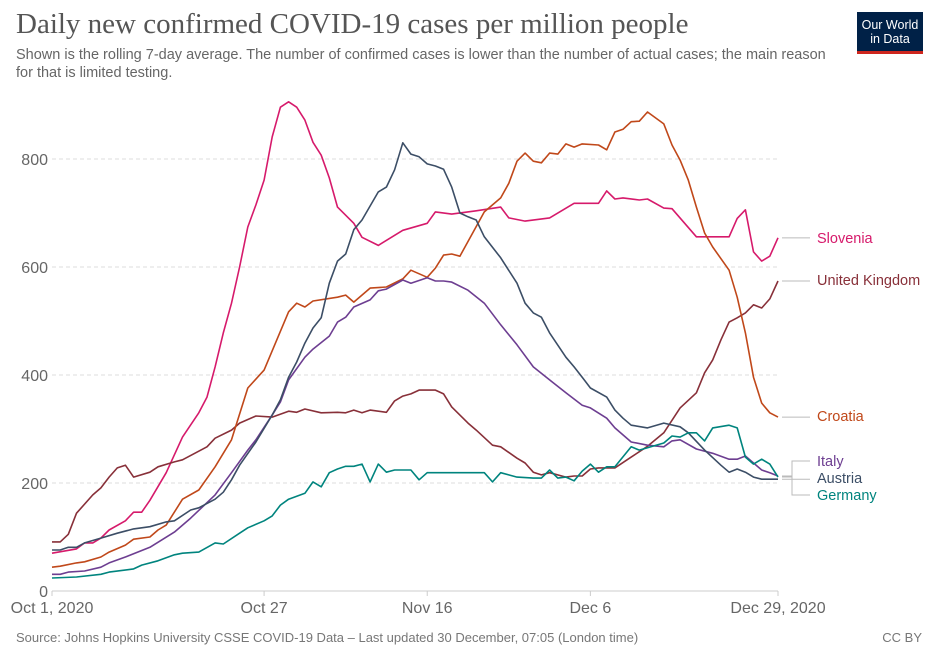 This screenshot has height=663, width=940. What do you see at coordinates (777, 608) in the screenshot?
I see `x-tick-label: Dec 29, 2020` at bounding box center [777, 608].